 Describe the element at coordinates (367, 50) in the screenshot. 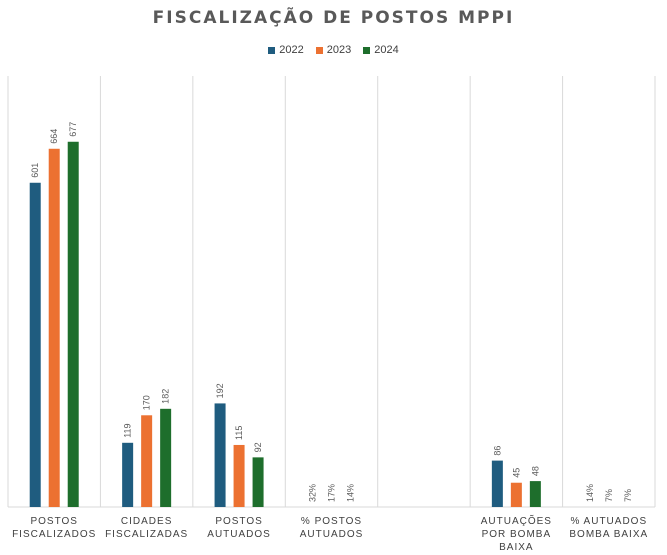

I see `legend-swatch-2024` at that location.